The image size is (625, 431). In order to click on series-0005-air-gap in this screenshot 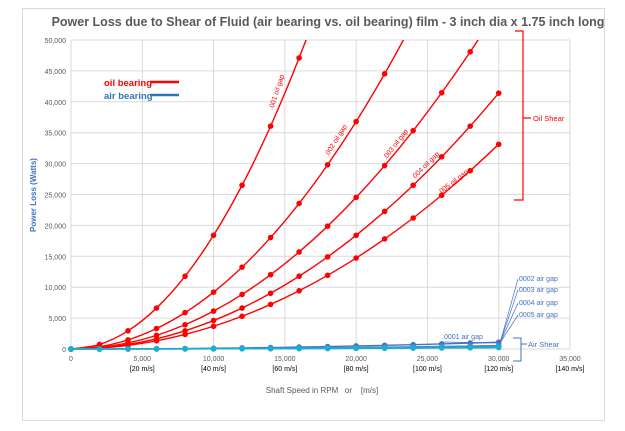, I will do `click(285, 348)`.